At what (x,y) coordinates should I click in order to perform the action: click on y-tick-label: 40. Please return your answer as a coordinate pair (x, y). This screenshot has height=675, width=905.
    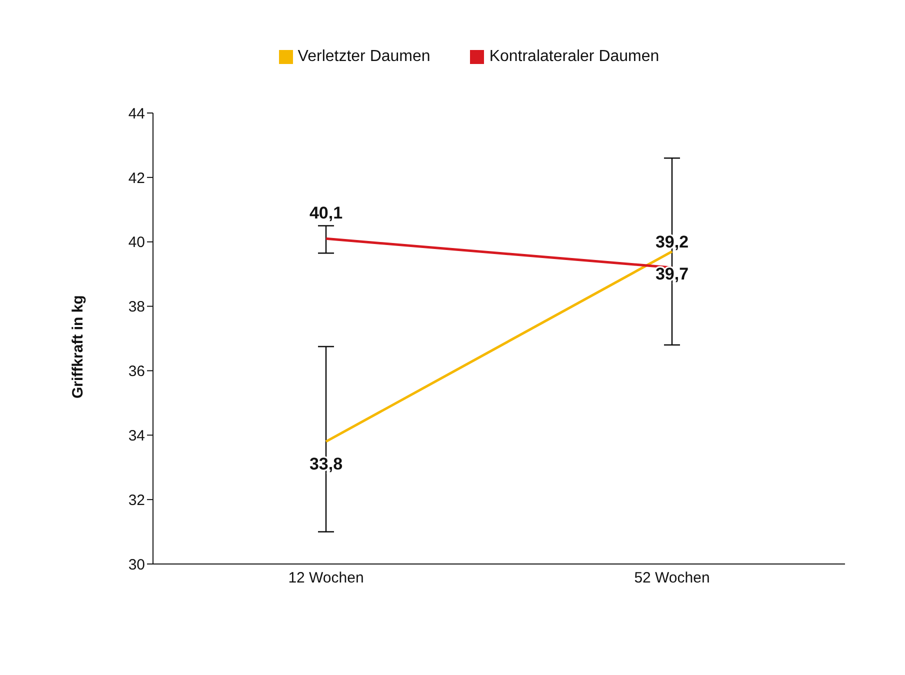
    Looking at the image, I should click on (136, 243).